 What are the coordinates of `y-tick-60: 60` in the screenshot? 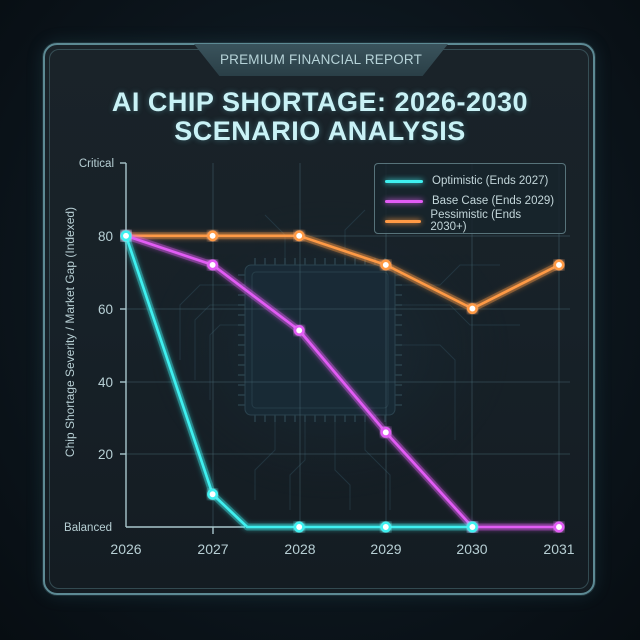 It's located at (105, 309).